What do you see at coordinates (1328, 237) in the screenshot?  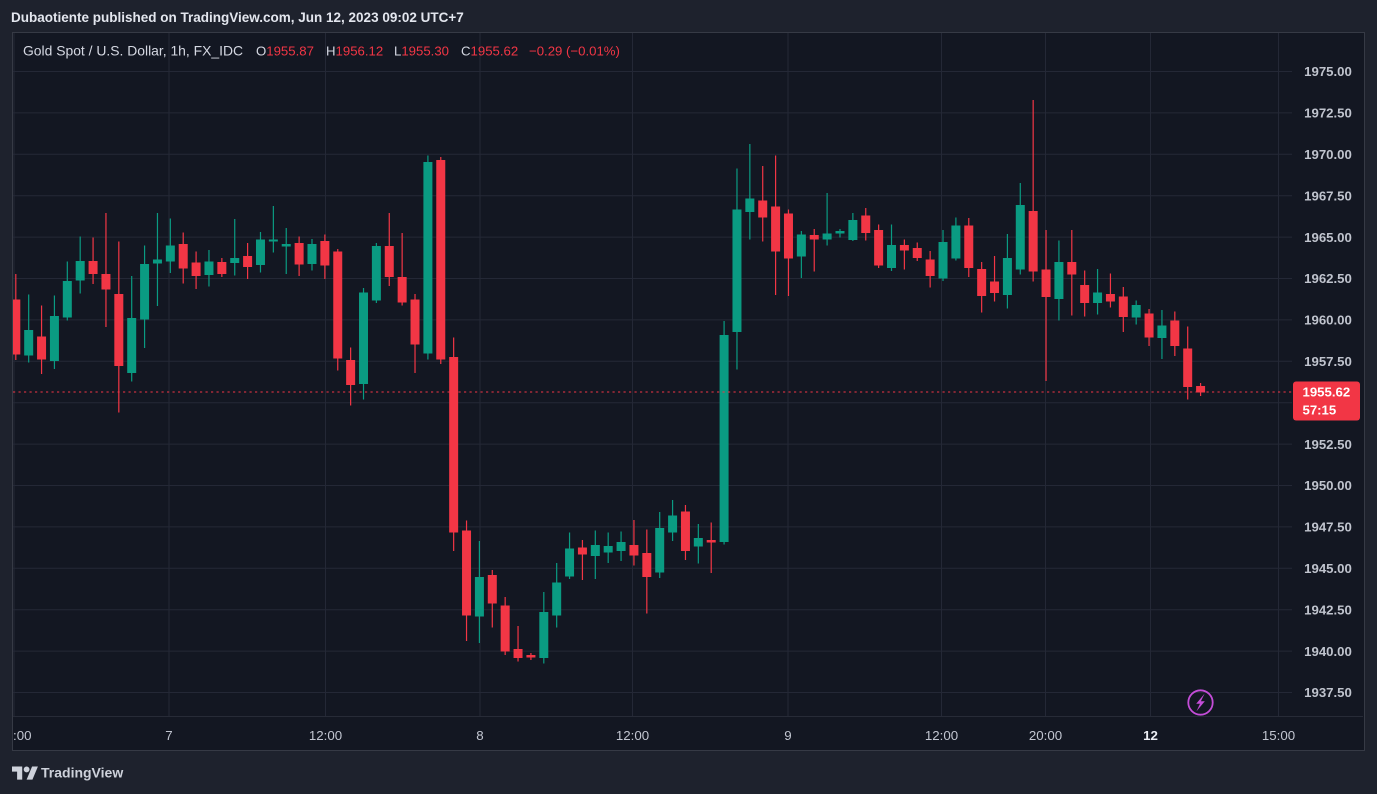 I see `svg-text: 1965.00` at bounding box center [1328, 237].